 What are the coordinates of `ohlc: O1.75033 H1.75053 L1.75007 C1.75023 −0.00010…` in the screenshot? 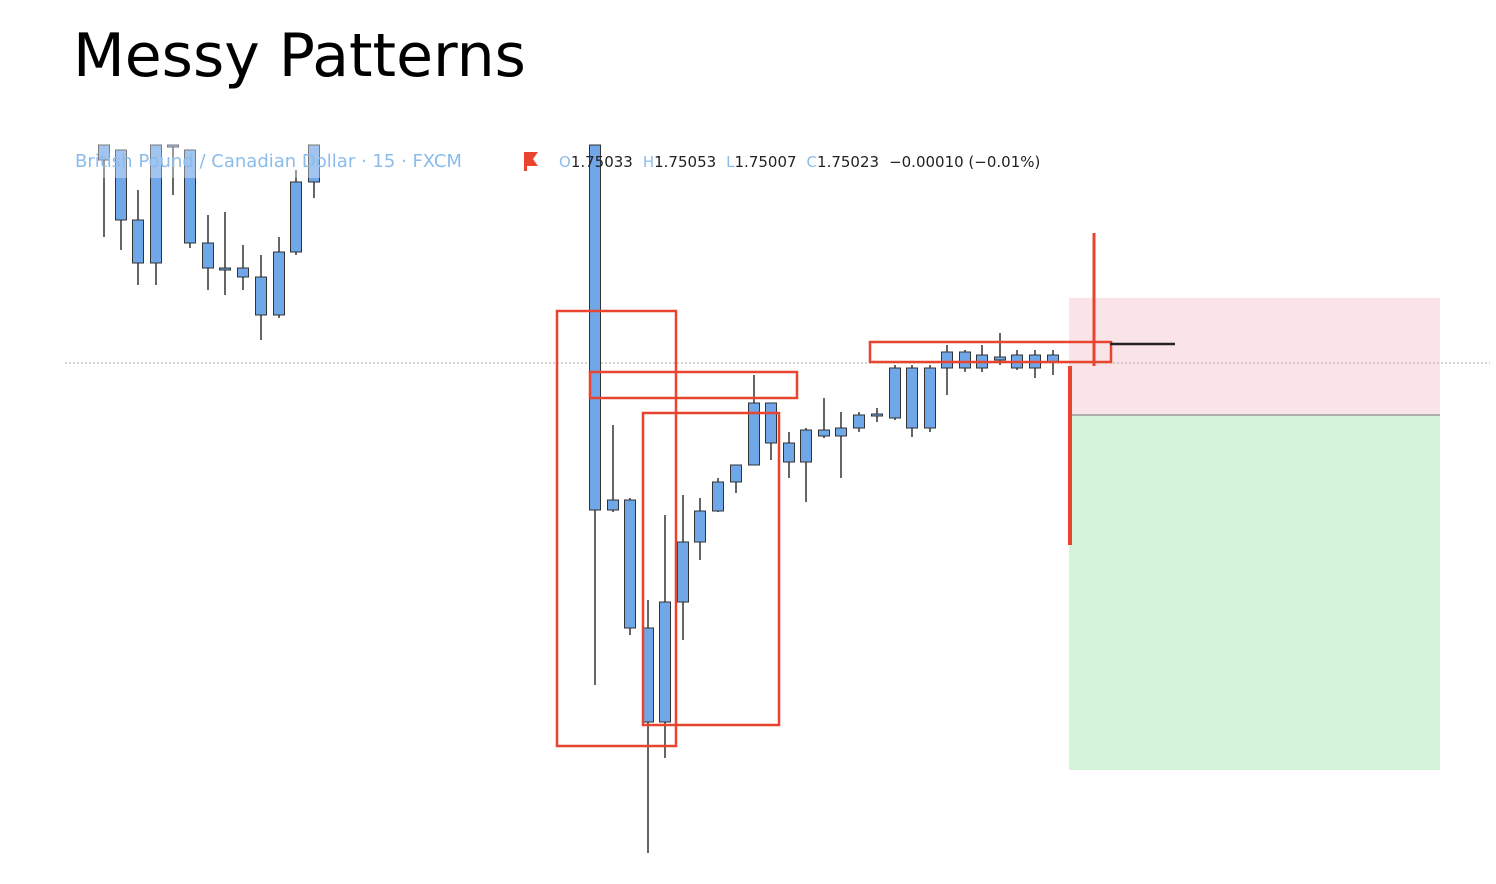 It's located at (799, 162).